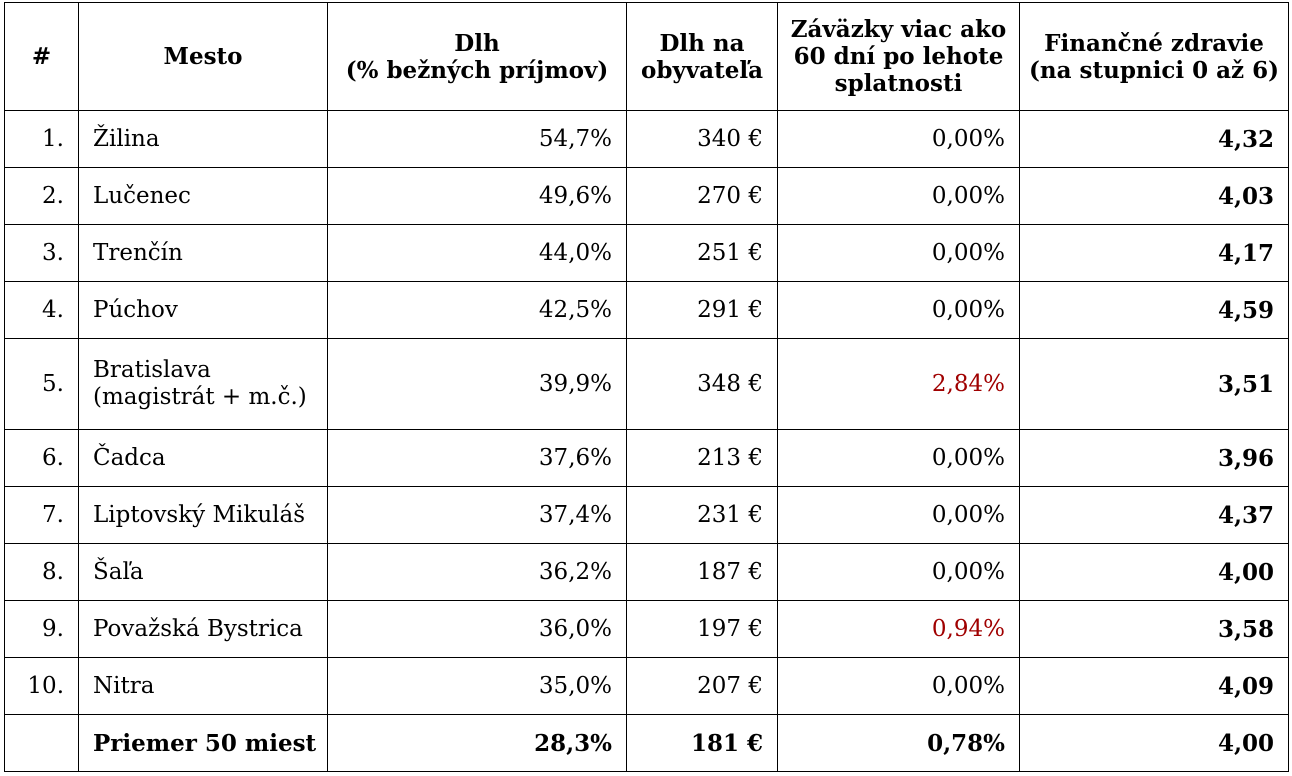 This screenshot has height=776, width=1292. What do you see at coordinates (142, 195) in the screenshot?
I see `row-city-name: Lučenec` at bounding box center [142, 195].